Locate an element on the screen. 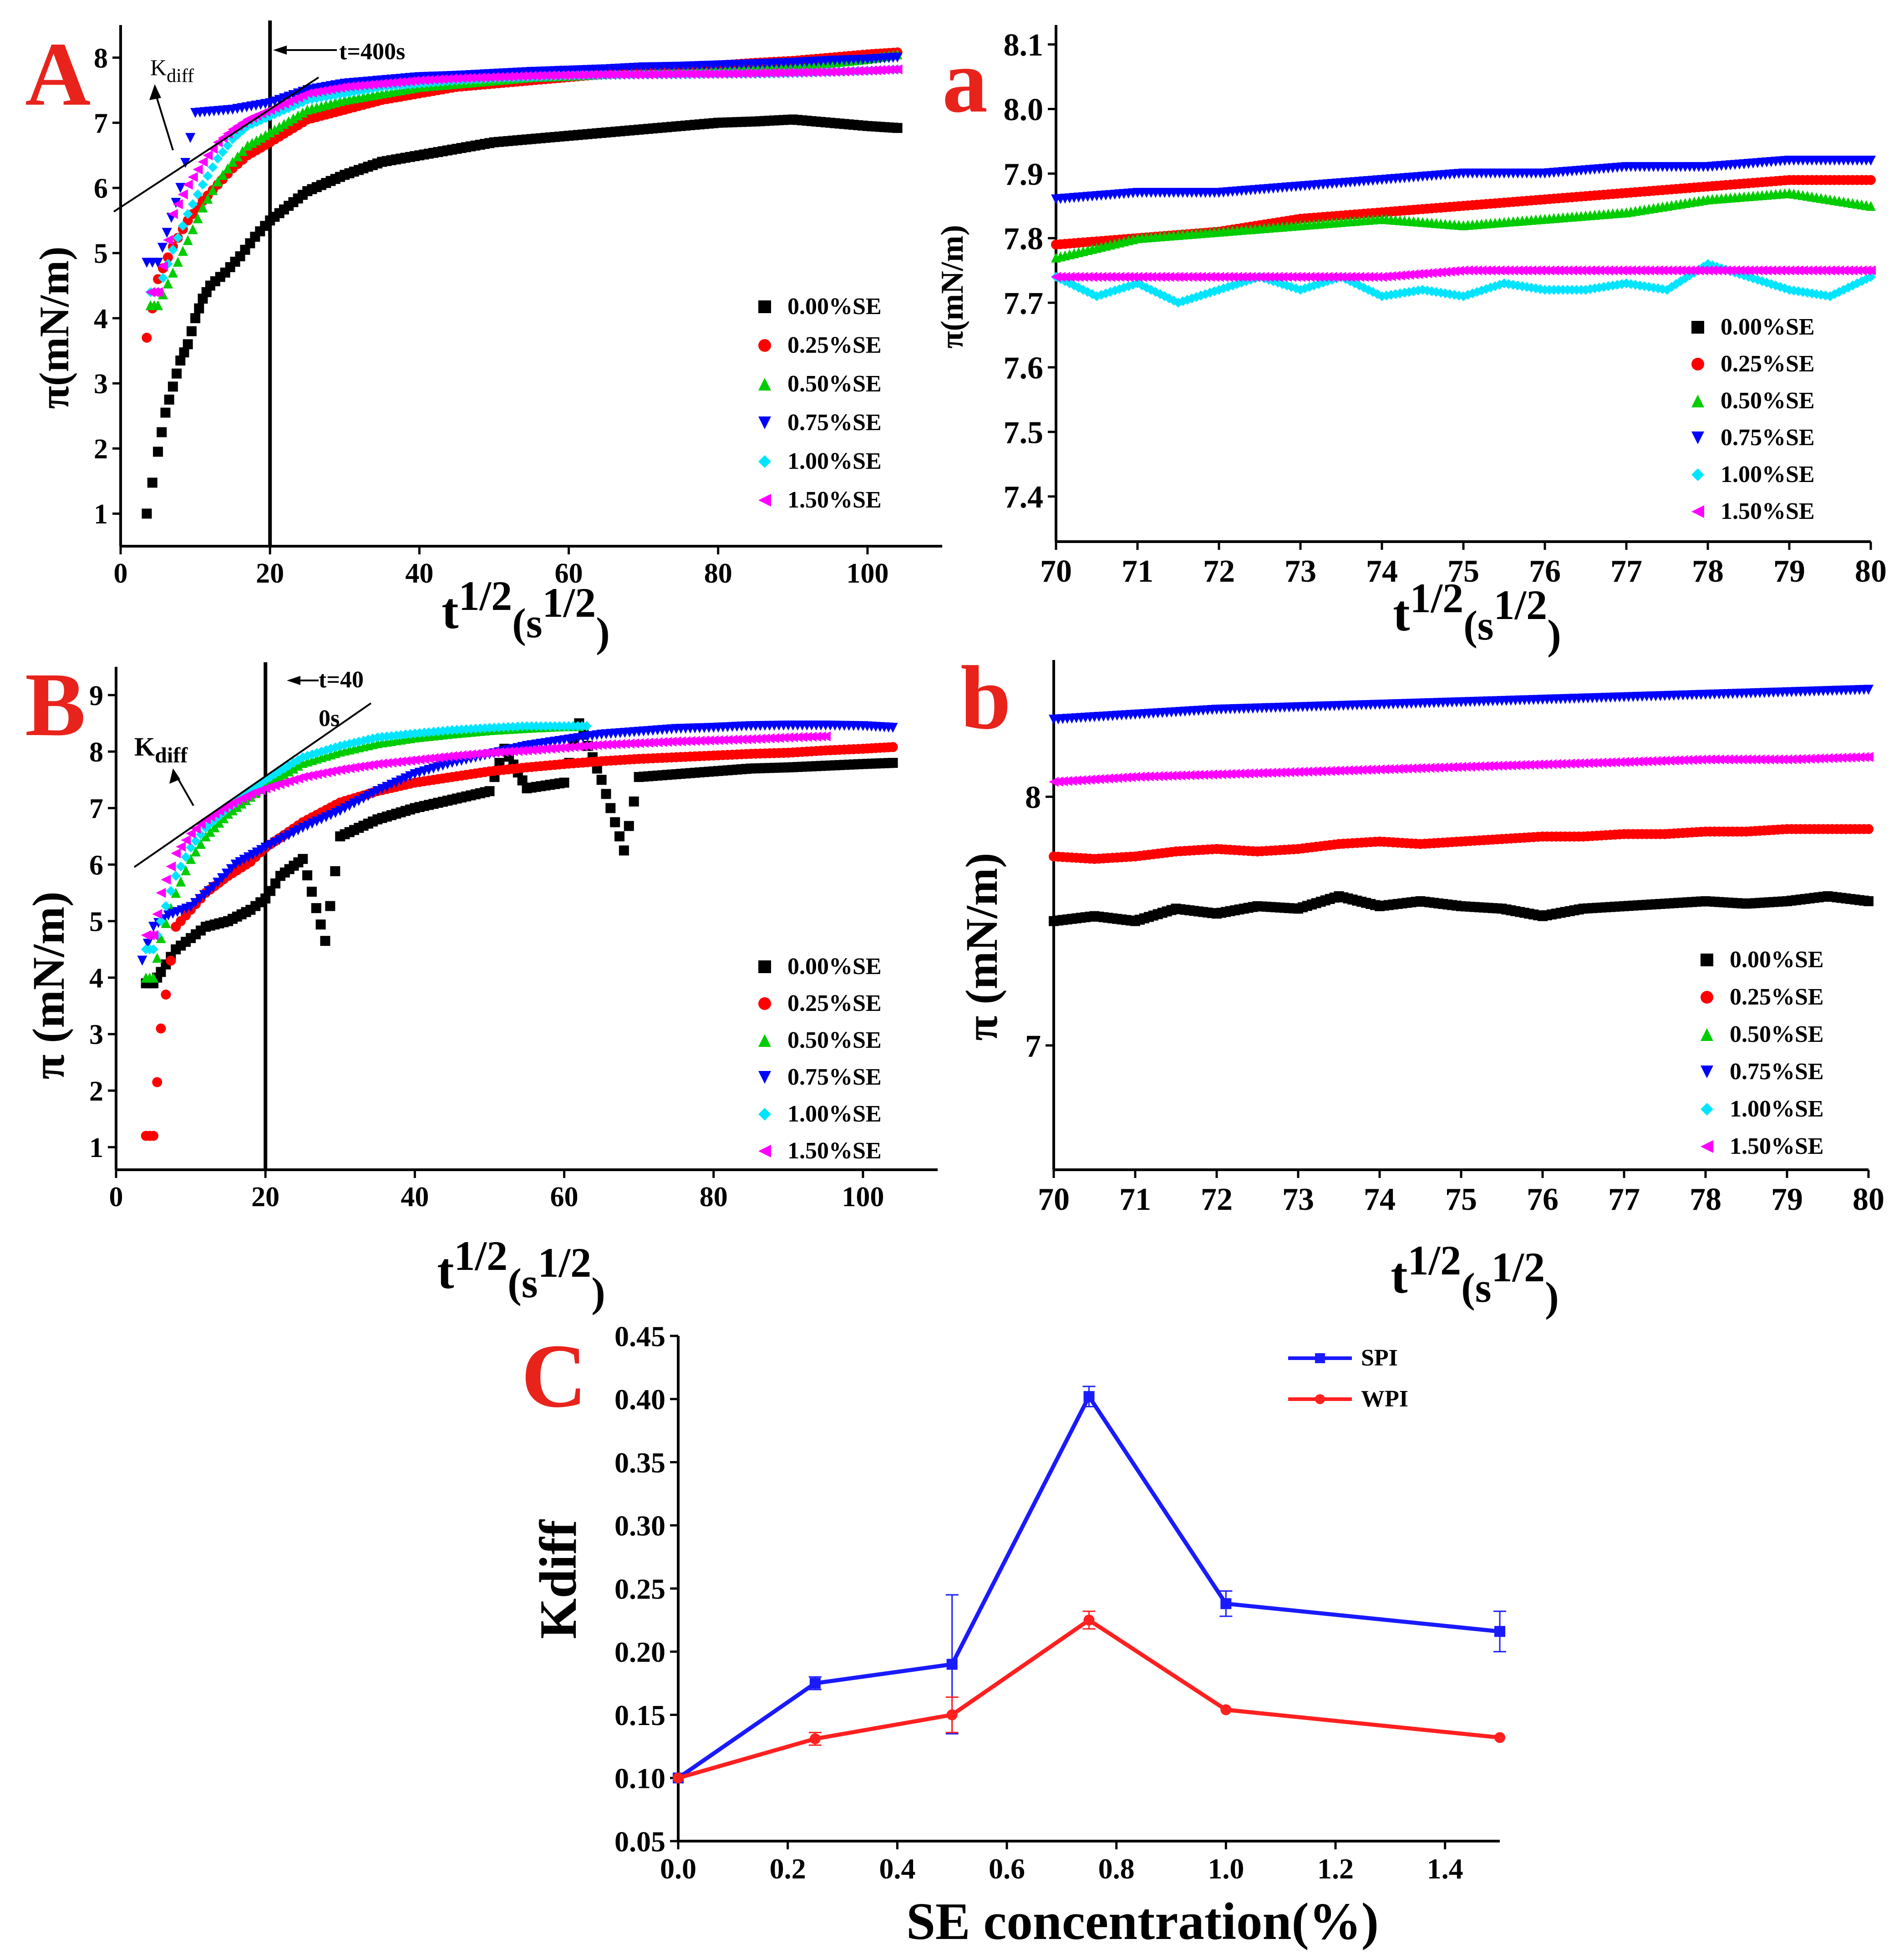  panel-B-annotation: t=40 is located at coordinates (341, 680).